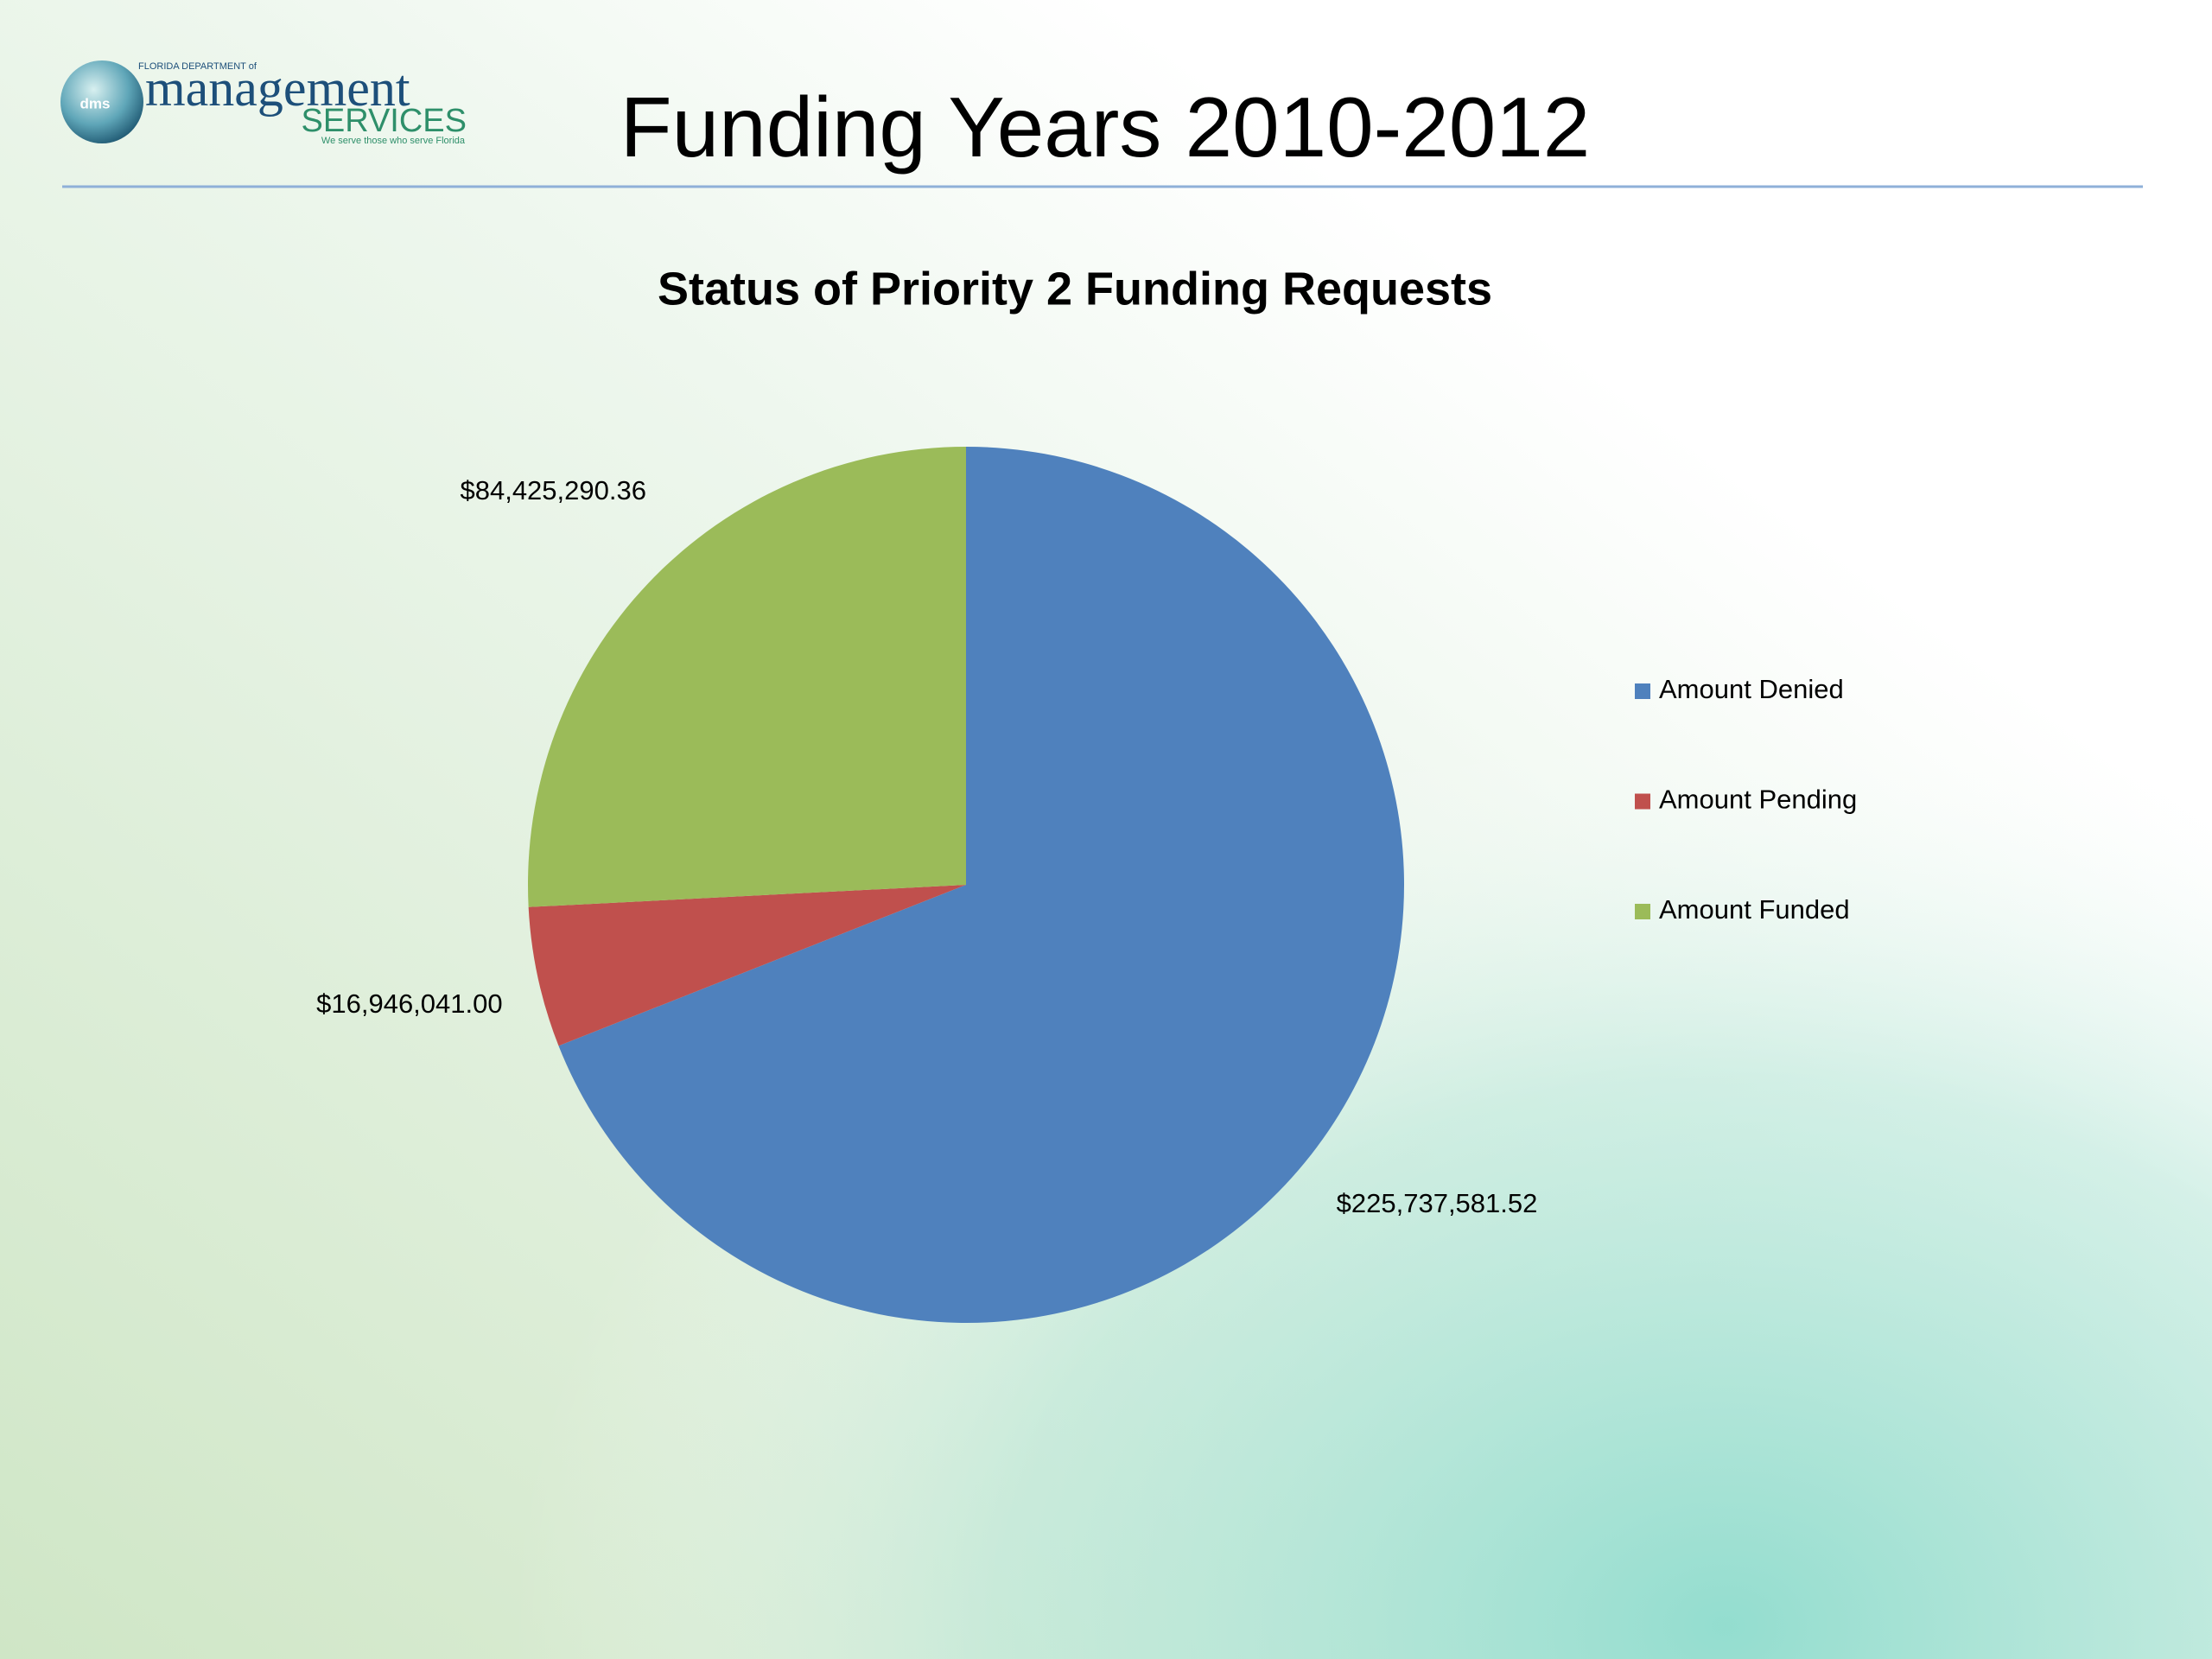  I want to click on logo-services: SERVICES, so click(384, 121).